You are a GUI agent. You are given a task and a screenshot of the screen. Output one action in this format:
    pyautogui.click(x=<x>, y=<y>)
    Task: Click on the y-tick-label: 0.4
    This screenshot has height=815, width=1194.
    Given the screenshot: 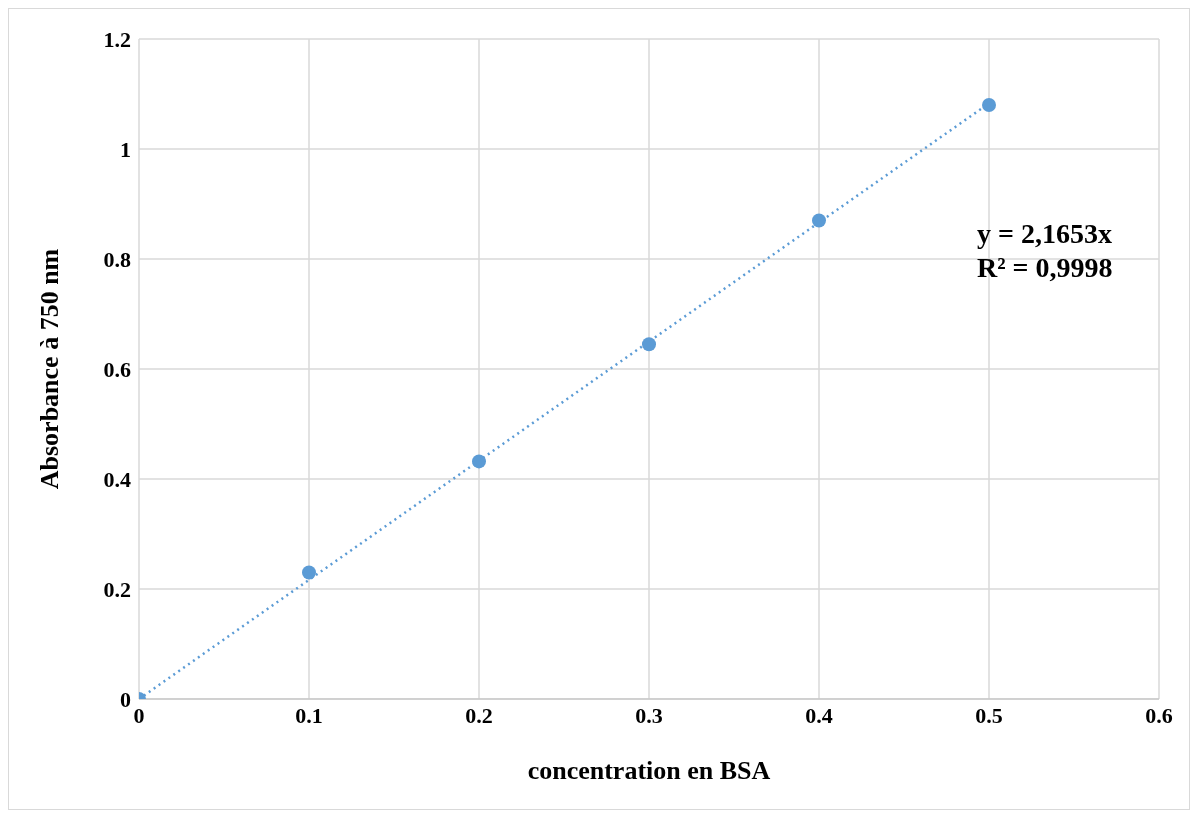 What is the action you would take?
    pyautogui.click(x=117, y=479)
    